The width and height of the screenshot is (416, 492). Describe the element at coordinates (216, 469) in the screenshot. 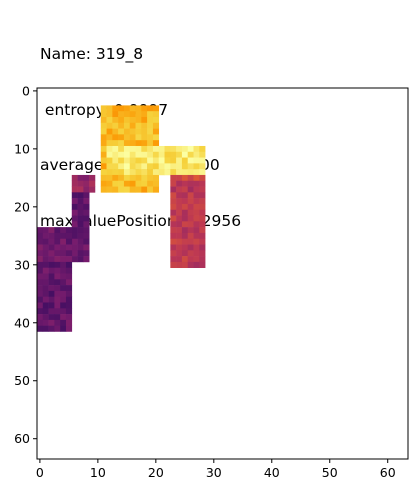

I see `x-axis-ticks: 0 10 20 30 40 50 60` at that location.